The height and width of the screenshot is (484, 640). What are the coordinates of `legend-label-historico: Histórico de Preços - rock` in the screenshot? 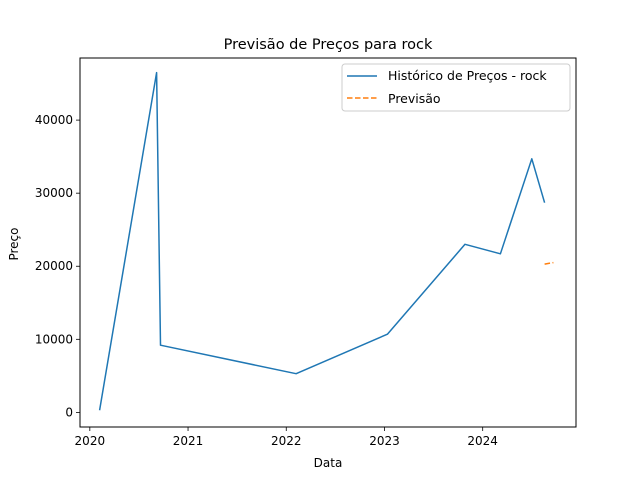 It's located at (467, 75).